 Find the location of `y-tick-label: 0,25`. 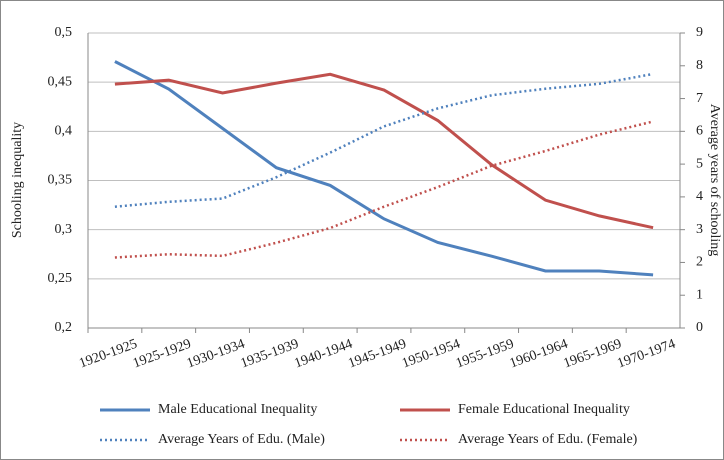

y-tick-label: 0,25 is located at coordinates (60, 278).